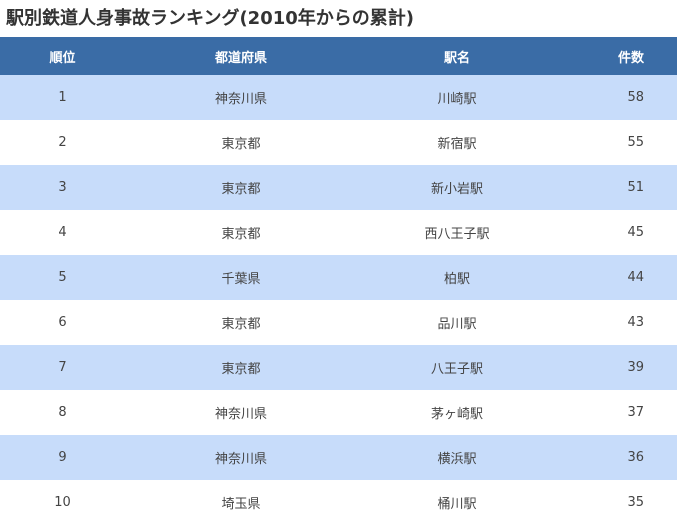 Image resolution: width=677 pixels, height=525 pixels. I want to click on cell-station: 新小岩駅, so click(457, 187).